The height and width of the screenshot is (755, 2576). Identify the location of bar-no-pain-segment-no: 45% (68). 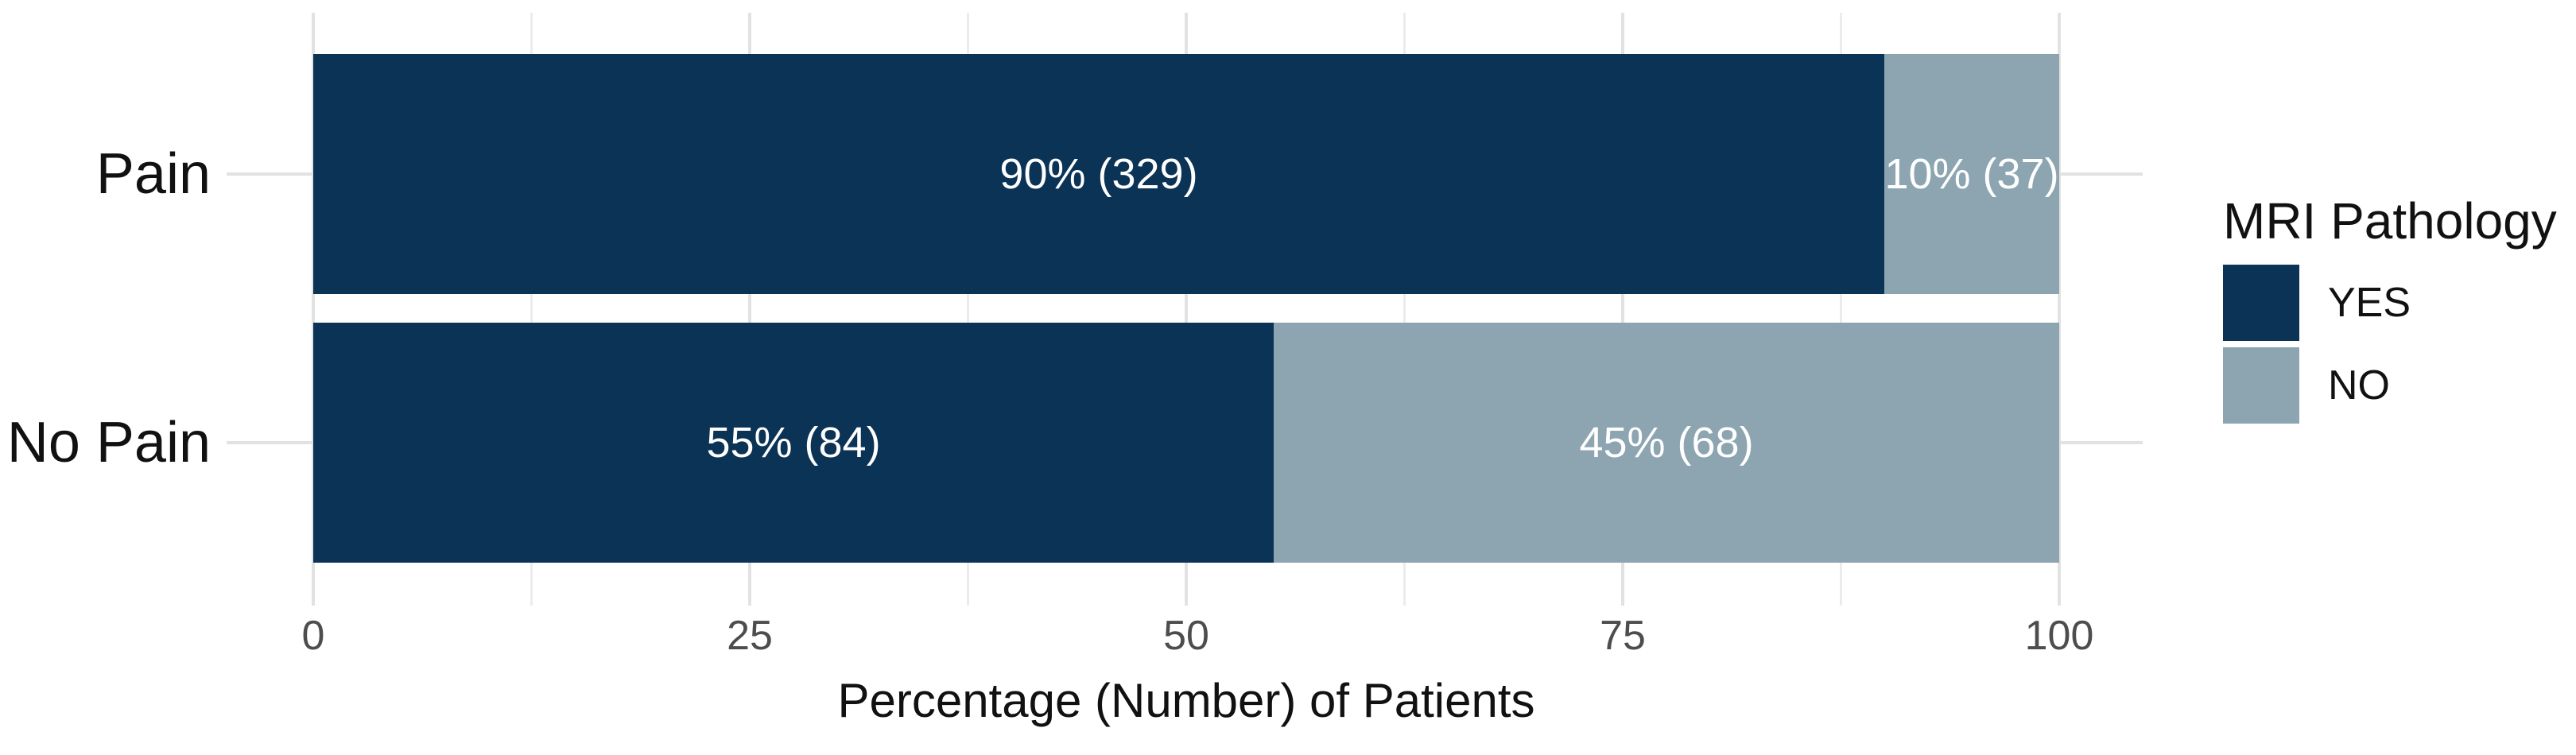
(1667, 443).